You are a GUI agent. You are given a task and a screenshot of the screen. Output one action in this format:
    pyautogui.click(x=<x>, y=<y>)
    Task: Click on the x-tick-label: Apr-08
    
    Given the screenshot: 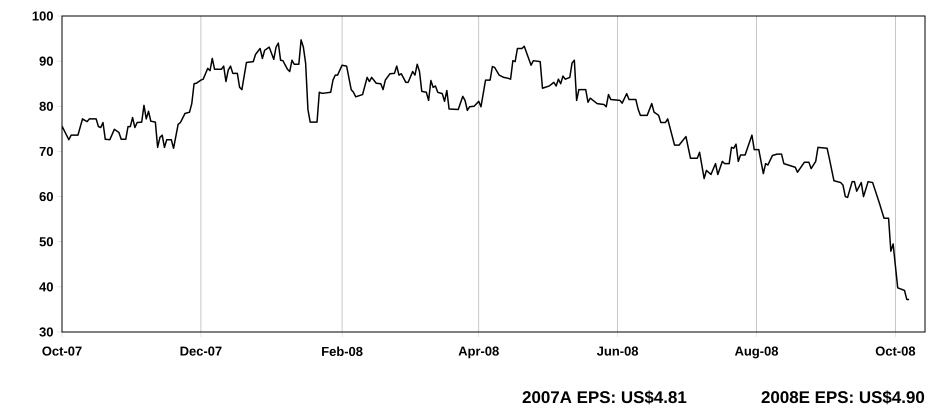 What is the action you would take?
    pyautogui.click(x=478, y=352)
    